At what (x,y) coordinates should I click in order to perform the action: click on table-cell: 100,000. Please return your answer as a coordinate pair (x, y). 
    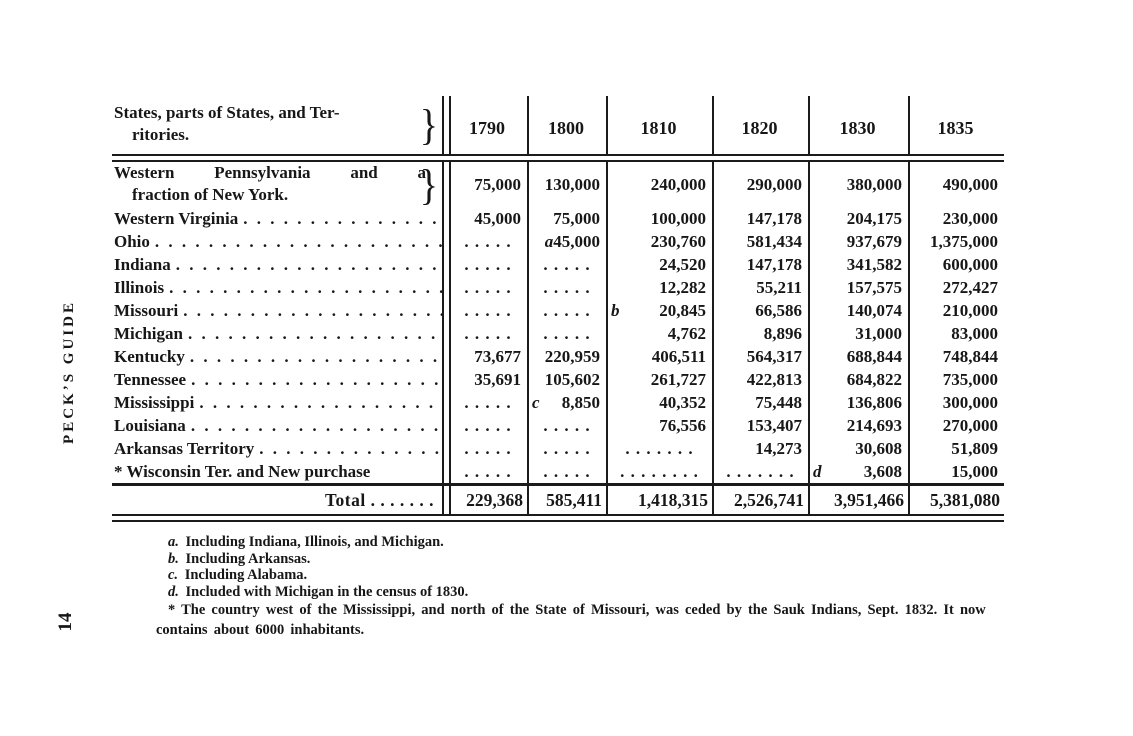
    Looking at the image, I should click on (659, 218).